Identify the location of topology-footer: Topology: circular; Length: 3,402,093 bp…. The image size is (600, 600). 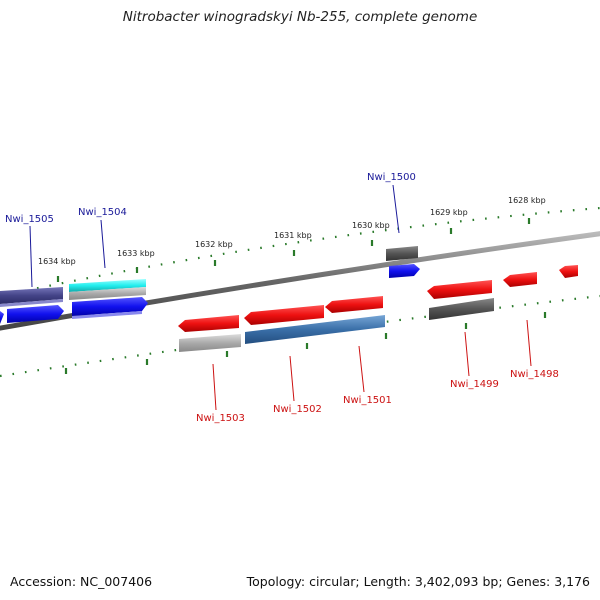
(418, 581).